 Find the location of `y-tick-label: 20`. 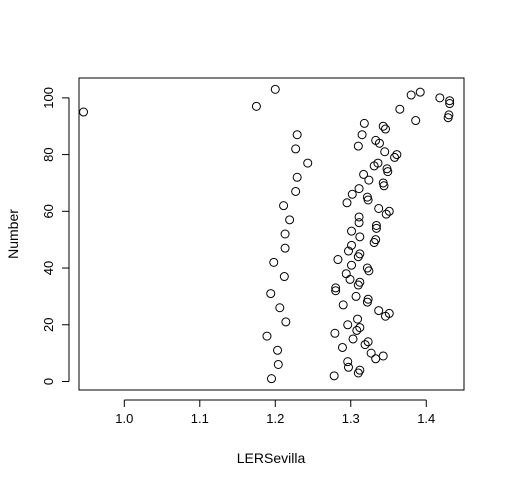

y-tick-label: 20 is located at coordinates (48, 325).